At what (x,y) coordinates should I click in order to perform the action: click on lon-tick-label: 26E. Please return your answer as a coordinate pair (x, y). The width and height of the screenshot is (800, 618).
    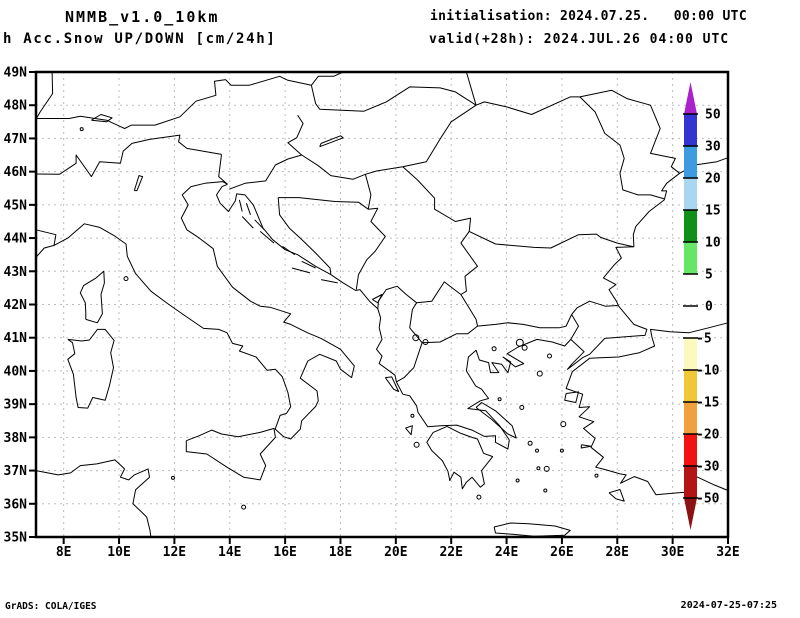
    Looking at the image, I should click on (561, 552).